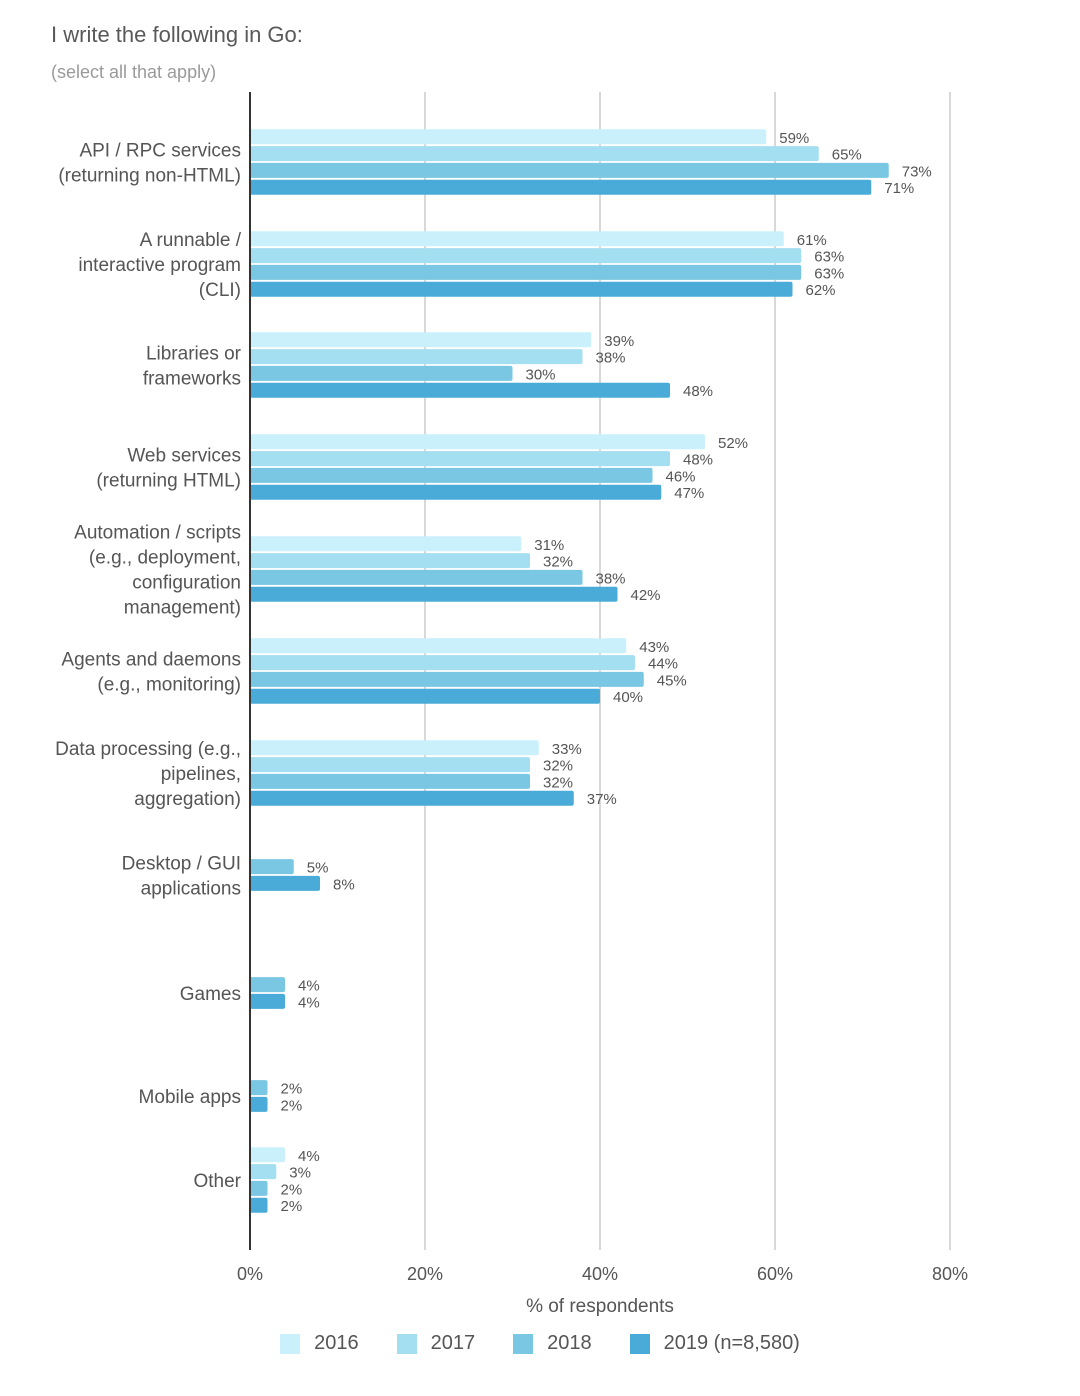  What do you see at coordinates (821, 290) in the screenshot?
I see `data-label: 62%` at bounding box center [821, 290].